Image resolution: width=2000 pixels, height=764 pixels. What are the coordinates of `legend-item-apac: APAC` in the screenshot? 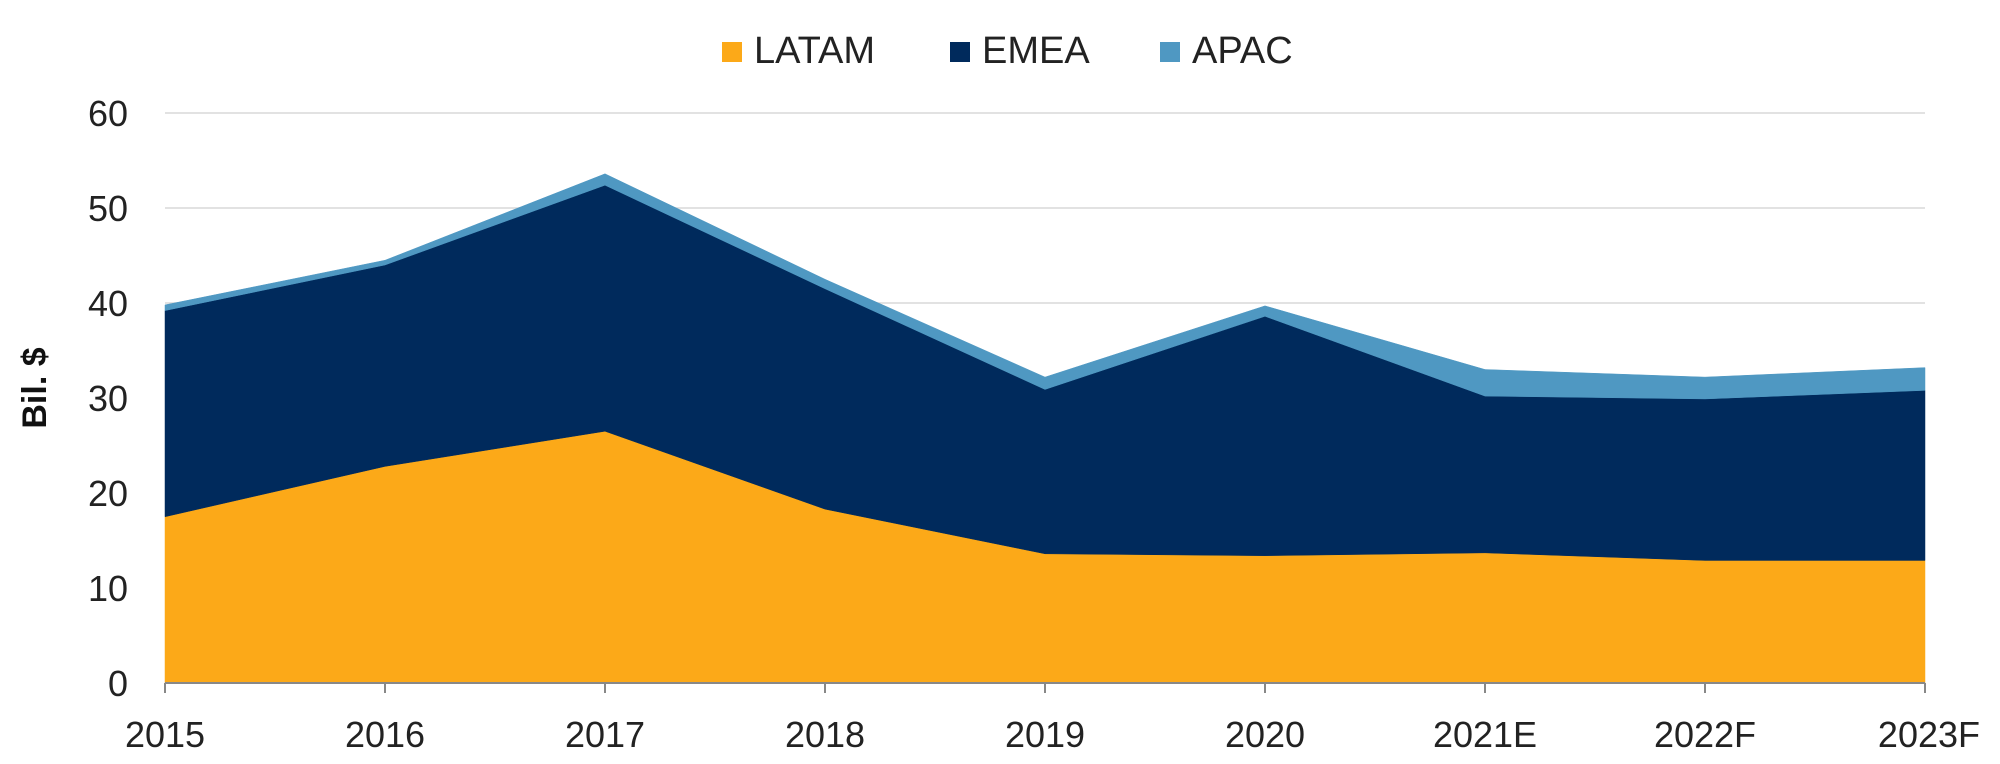 It's located at (1226, 51).